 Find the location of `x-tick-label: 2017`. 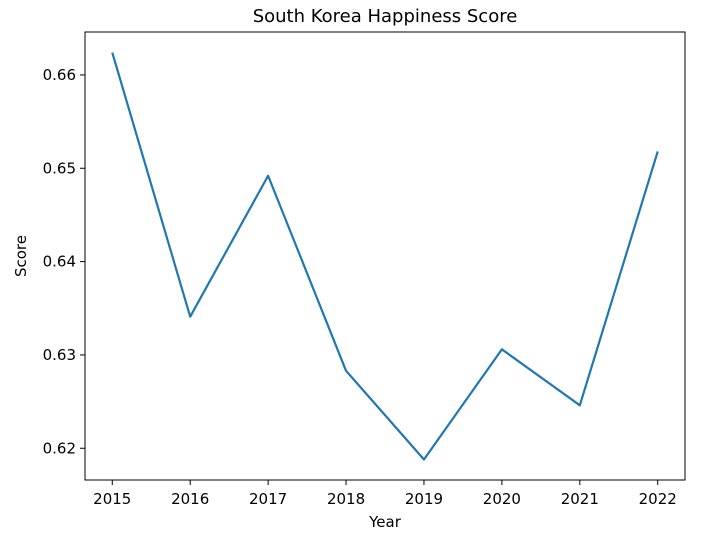

x-tick-label: 2017 is located at coordinates (268, 499).